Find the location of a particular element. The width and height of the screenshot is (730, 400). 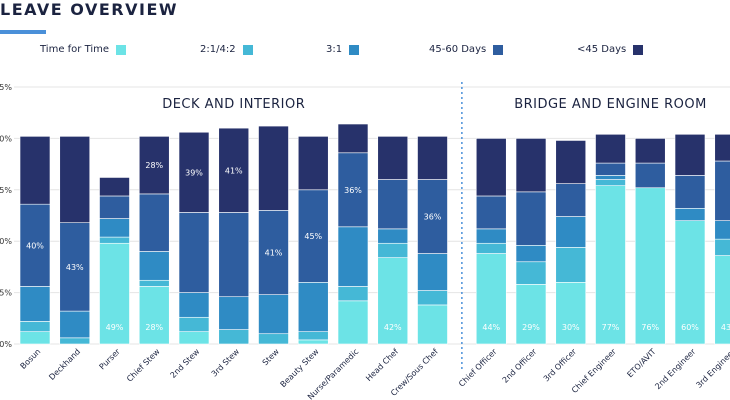

x-tick-label: 2nd Officer is located at coordinates (520, 366).